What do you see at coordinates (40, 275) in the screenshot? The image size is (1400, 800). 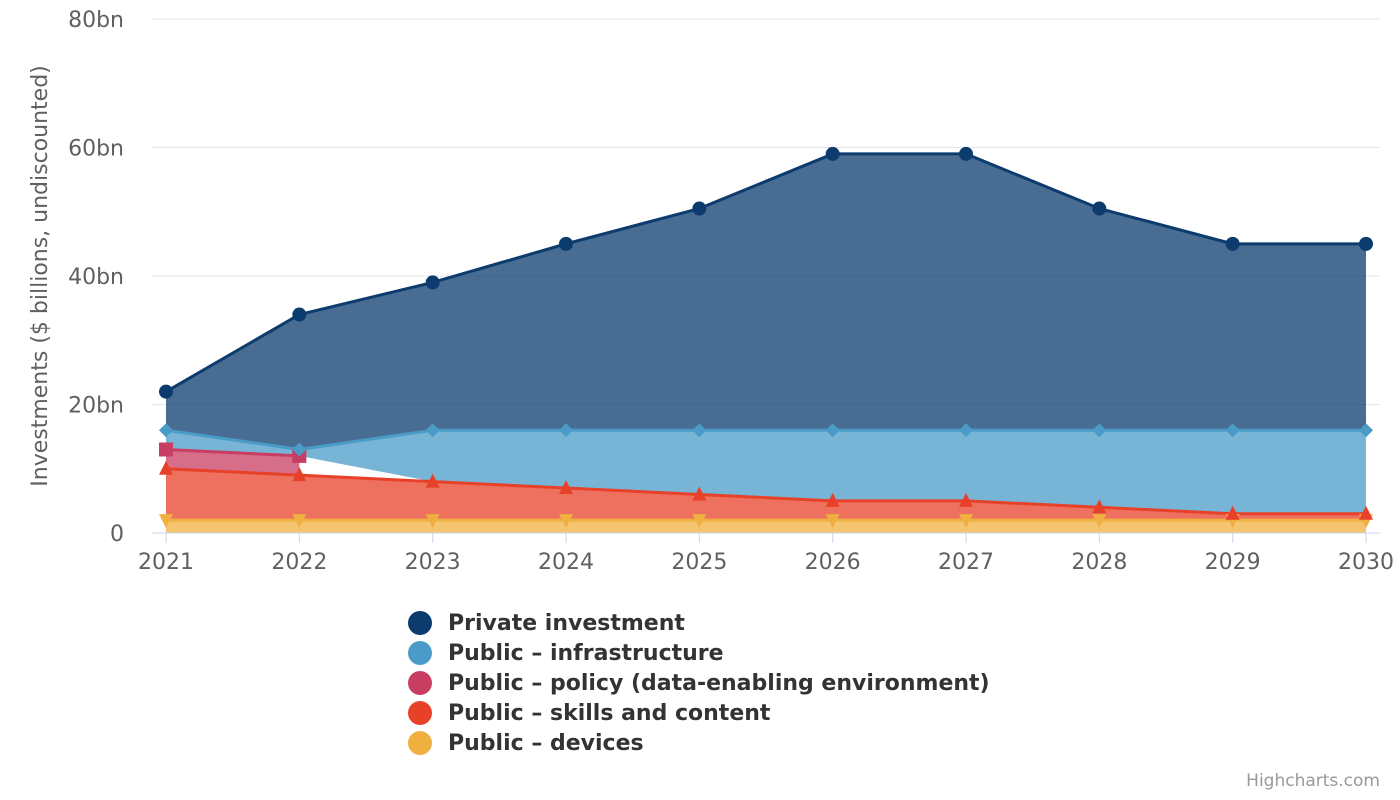 I see `y-axis-title: Investments ($ billions, undiscounted)` at bounding box center [40, 275].